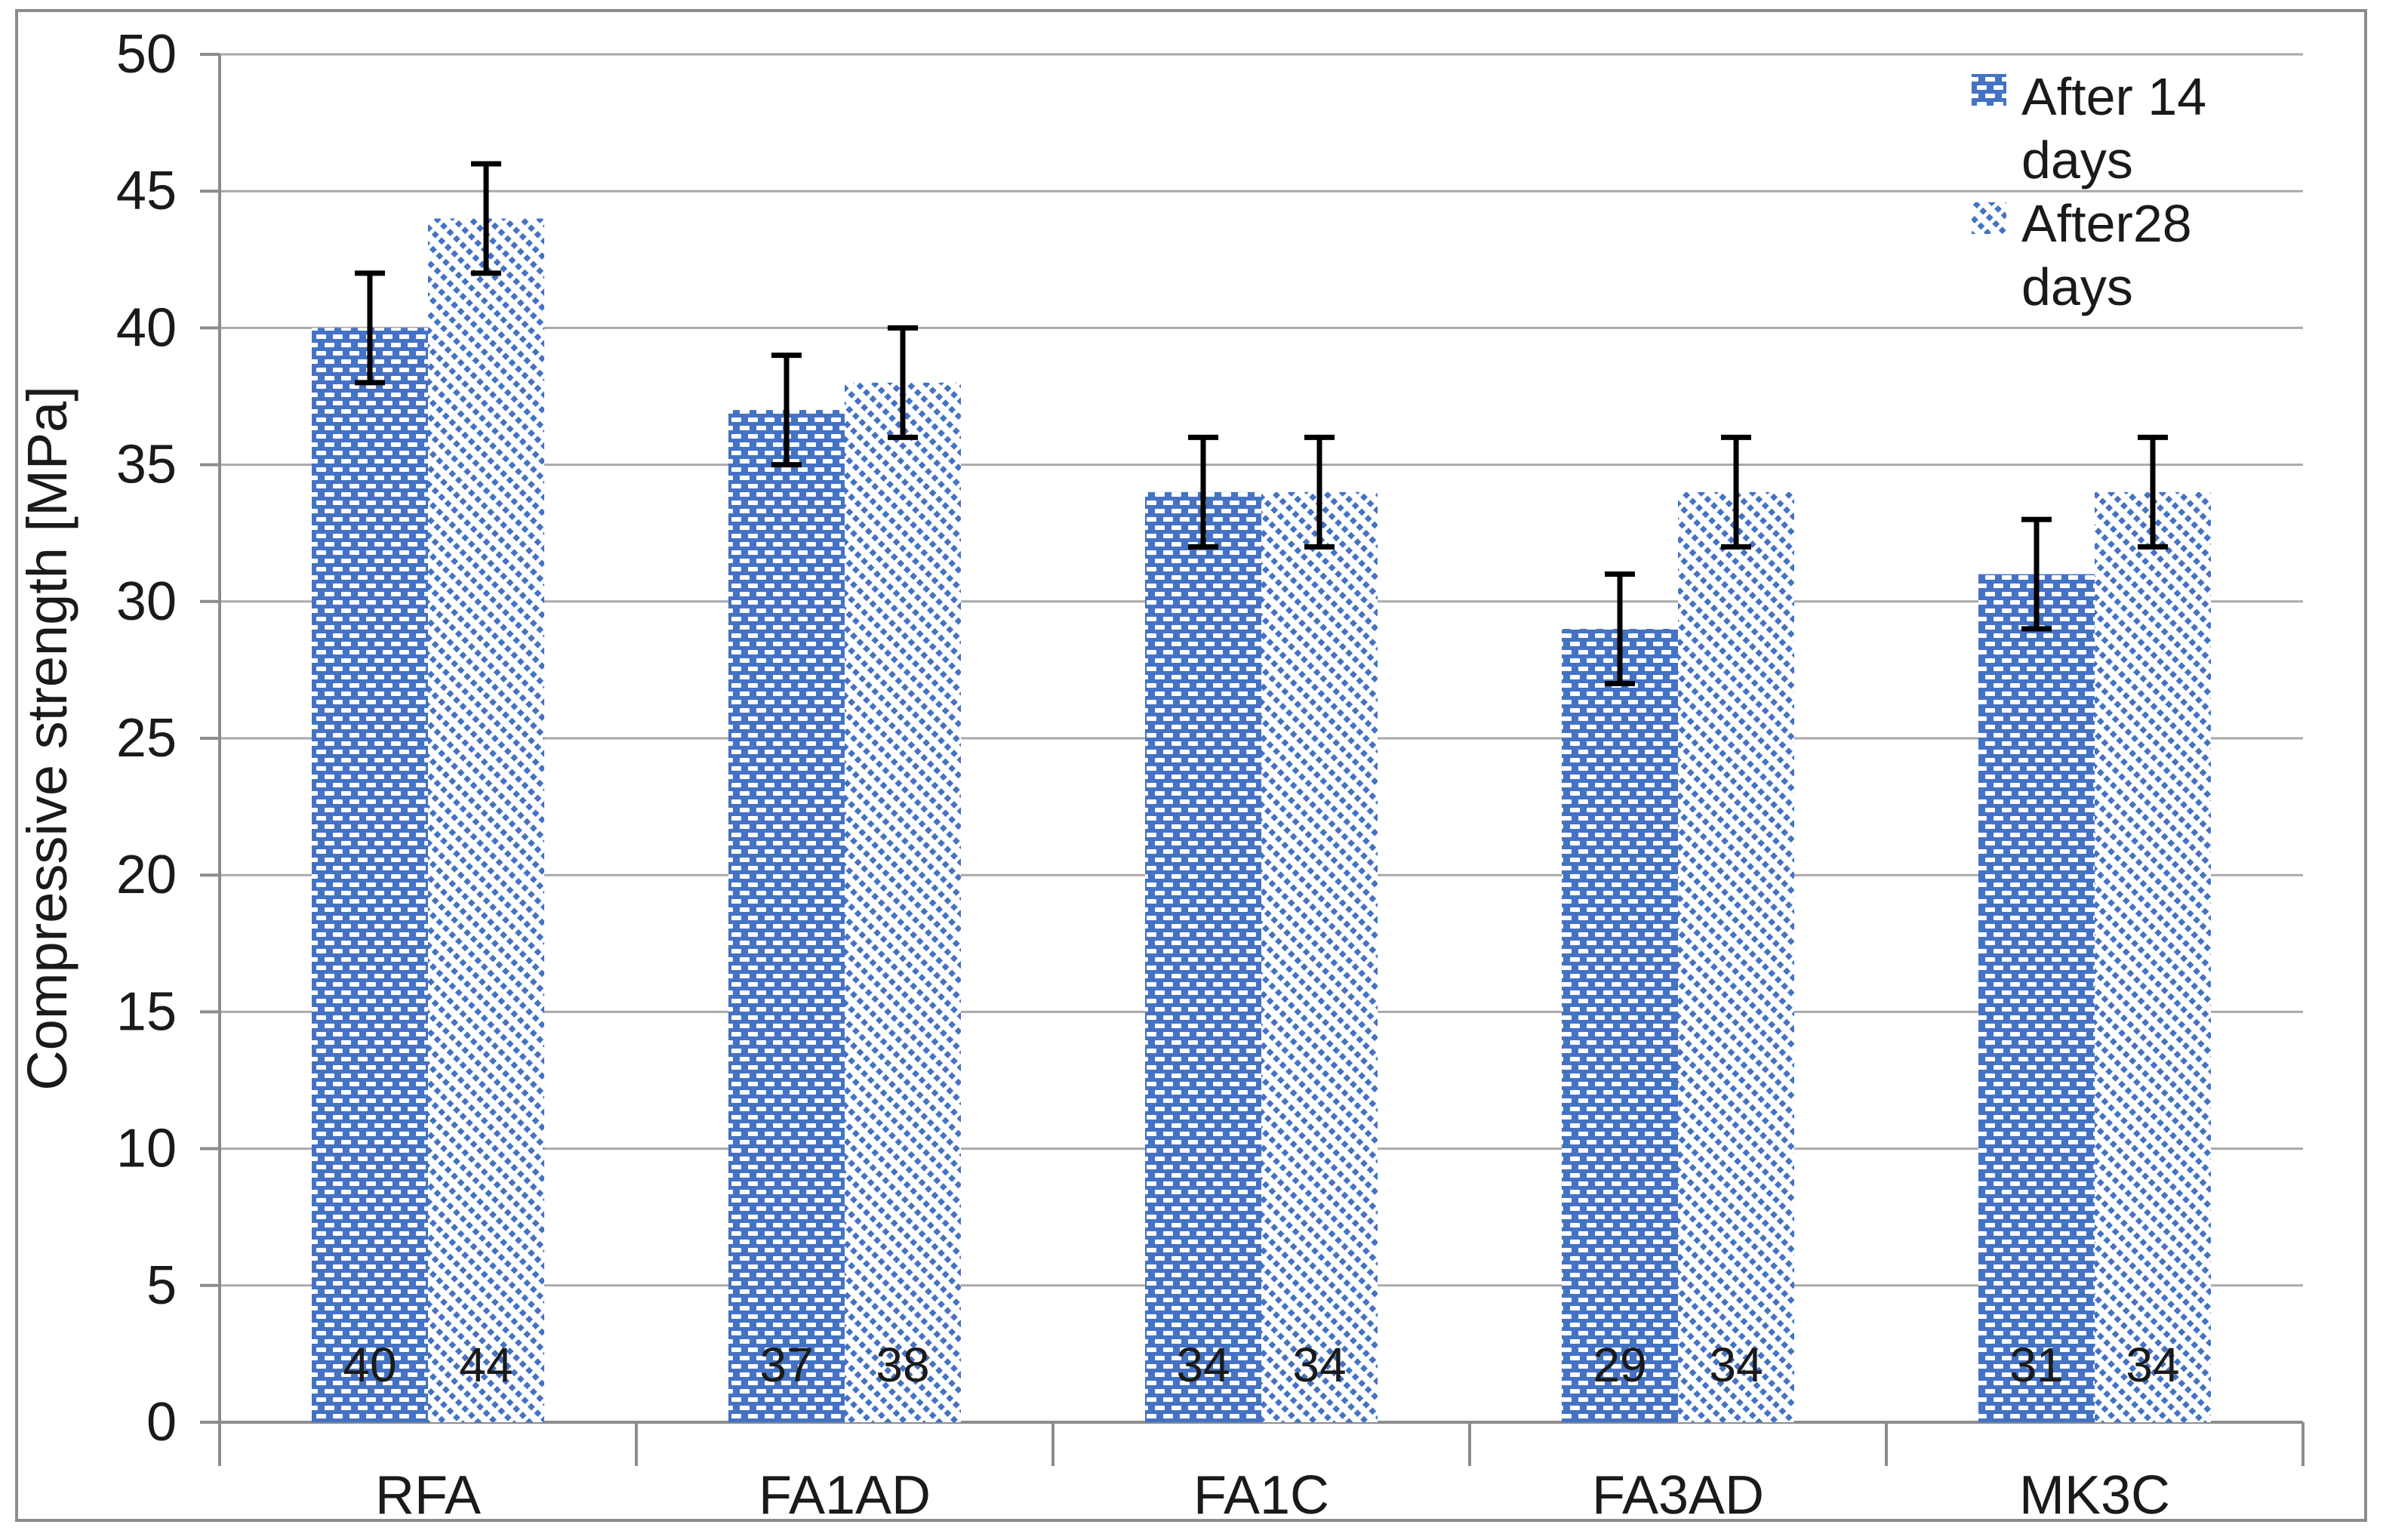 This screenshot has width=2383, height=1540. What do you see at coordinates (2106, 223) in the screenshot?
I see `legend-label-series2-line1: After28` at bounding box center [2106, 223].